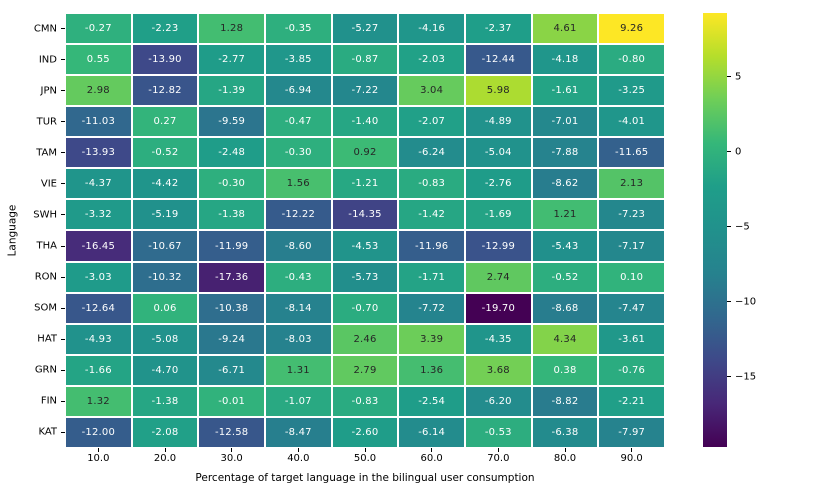 This screenshot has width=830, height=498. Describe the element at coordinates (231, 122) in the screenshot. I see `heatmap-cell: -9.59` at that location.